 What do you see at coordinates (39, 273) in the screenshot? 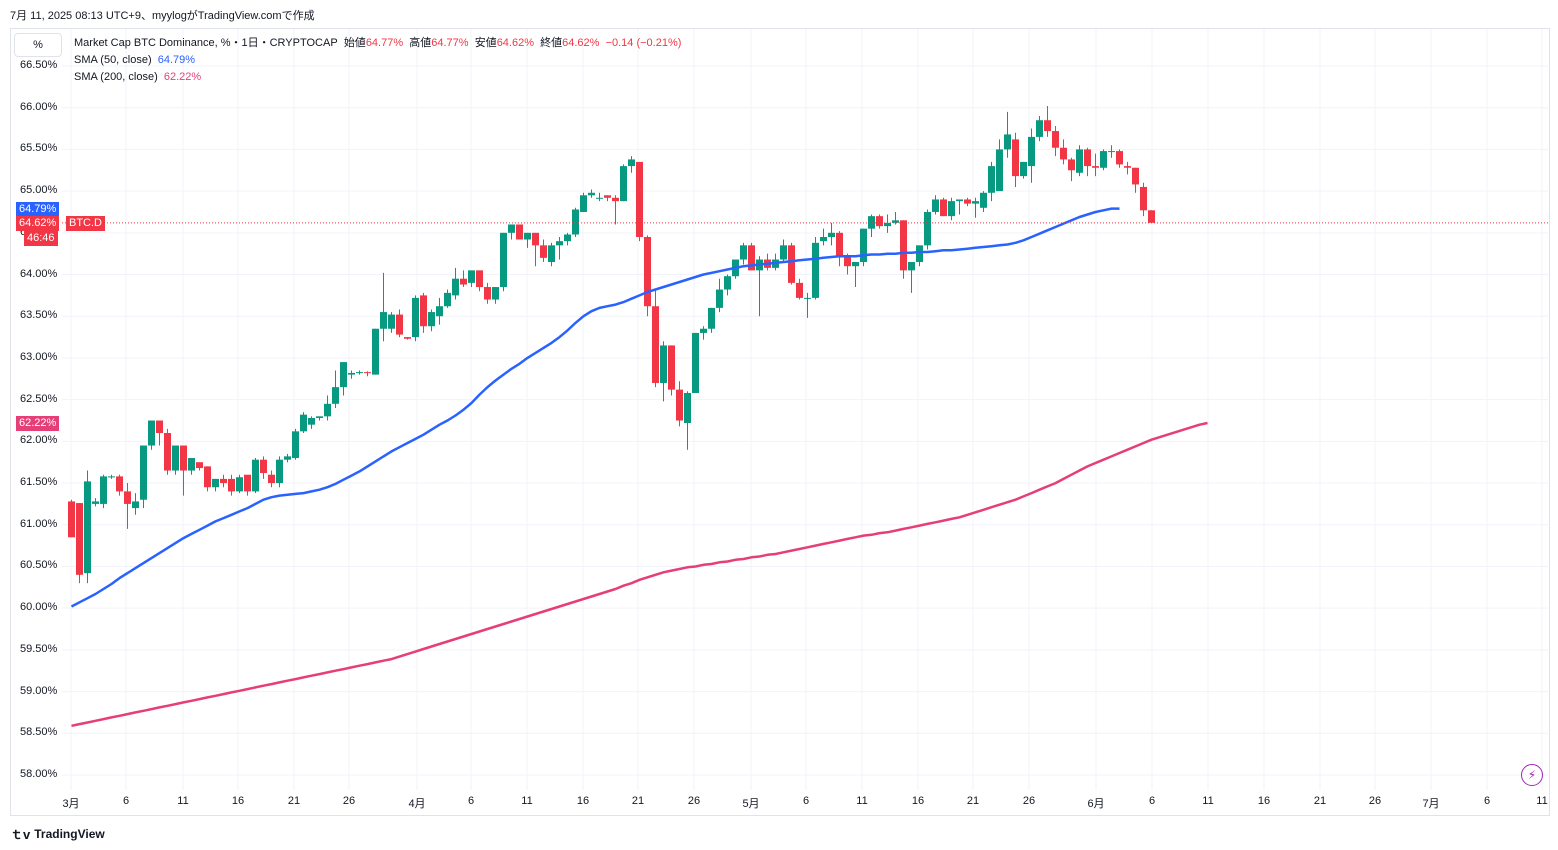
I see `y-tick-label: 64.00%` at bounding box center [39, 273].